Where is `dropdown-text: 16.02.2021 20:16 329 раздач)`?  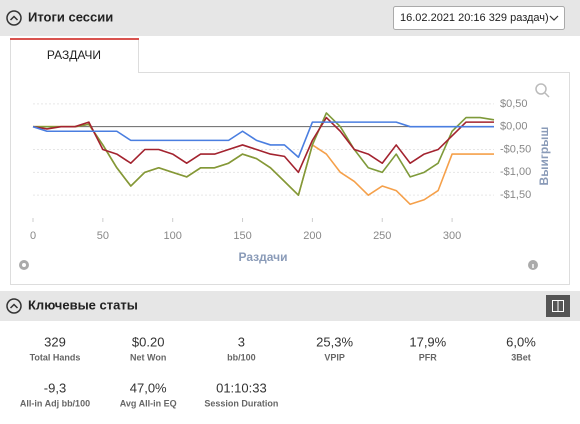 dropdown-text: 16.02.2021 20:16 329 раздач) is located at coordinates (474, 18).